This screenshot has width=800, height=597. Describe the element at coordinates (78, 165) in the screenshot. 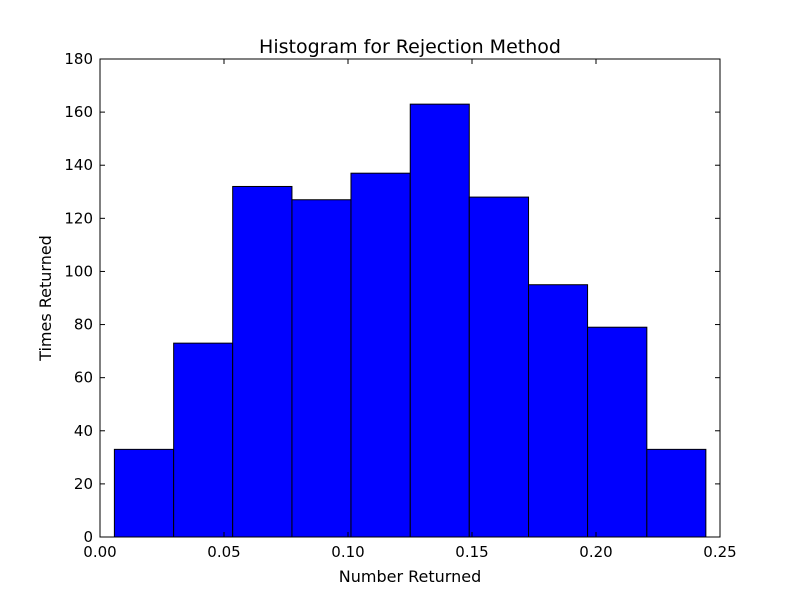

I see `y-tick-label: 140` at that location.